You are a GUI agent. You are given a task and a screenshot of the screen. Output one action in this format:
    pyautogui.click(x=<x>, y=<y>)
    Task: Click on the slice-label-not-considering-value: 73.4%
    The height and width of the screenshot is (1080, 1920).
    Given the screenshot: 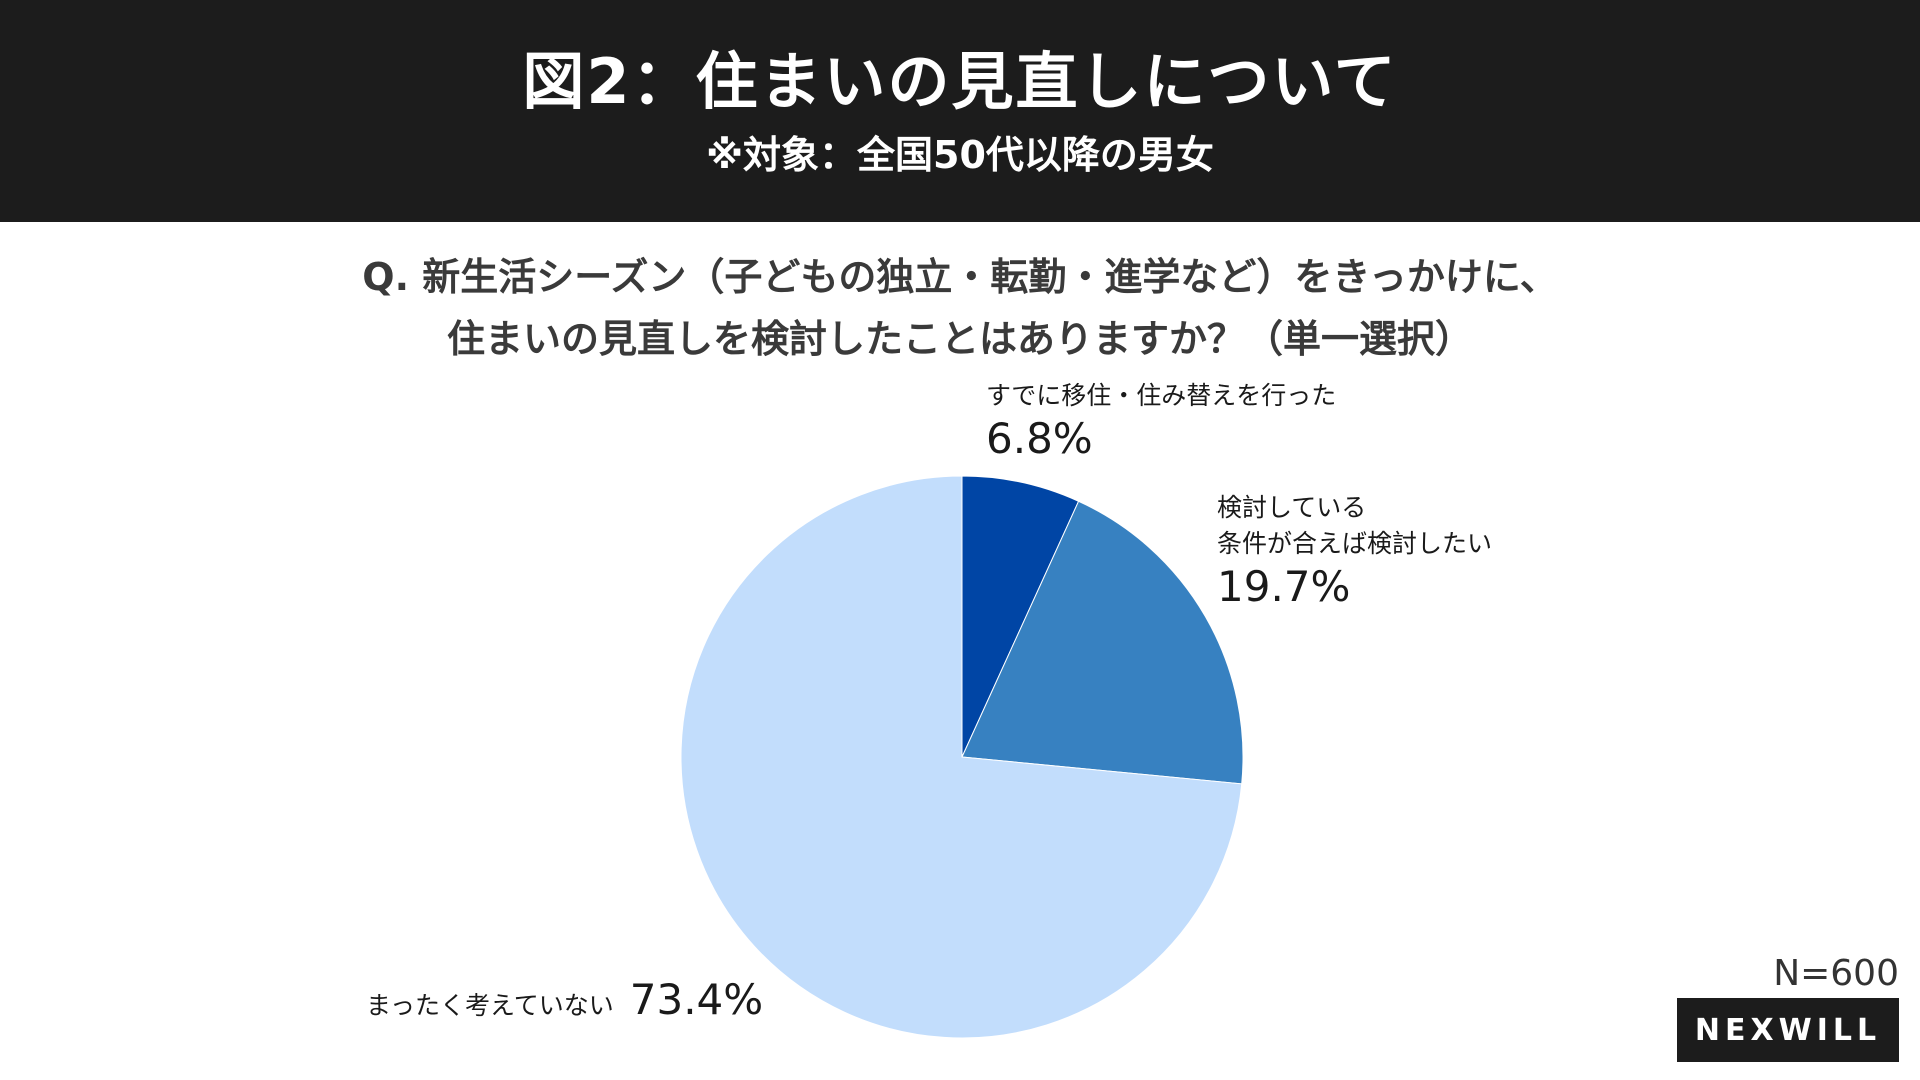 What is the action you would take?
    pyautogui.click(x=696, y=999)
    